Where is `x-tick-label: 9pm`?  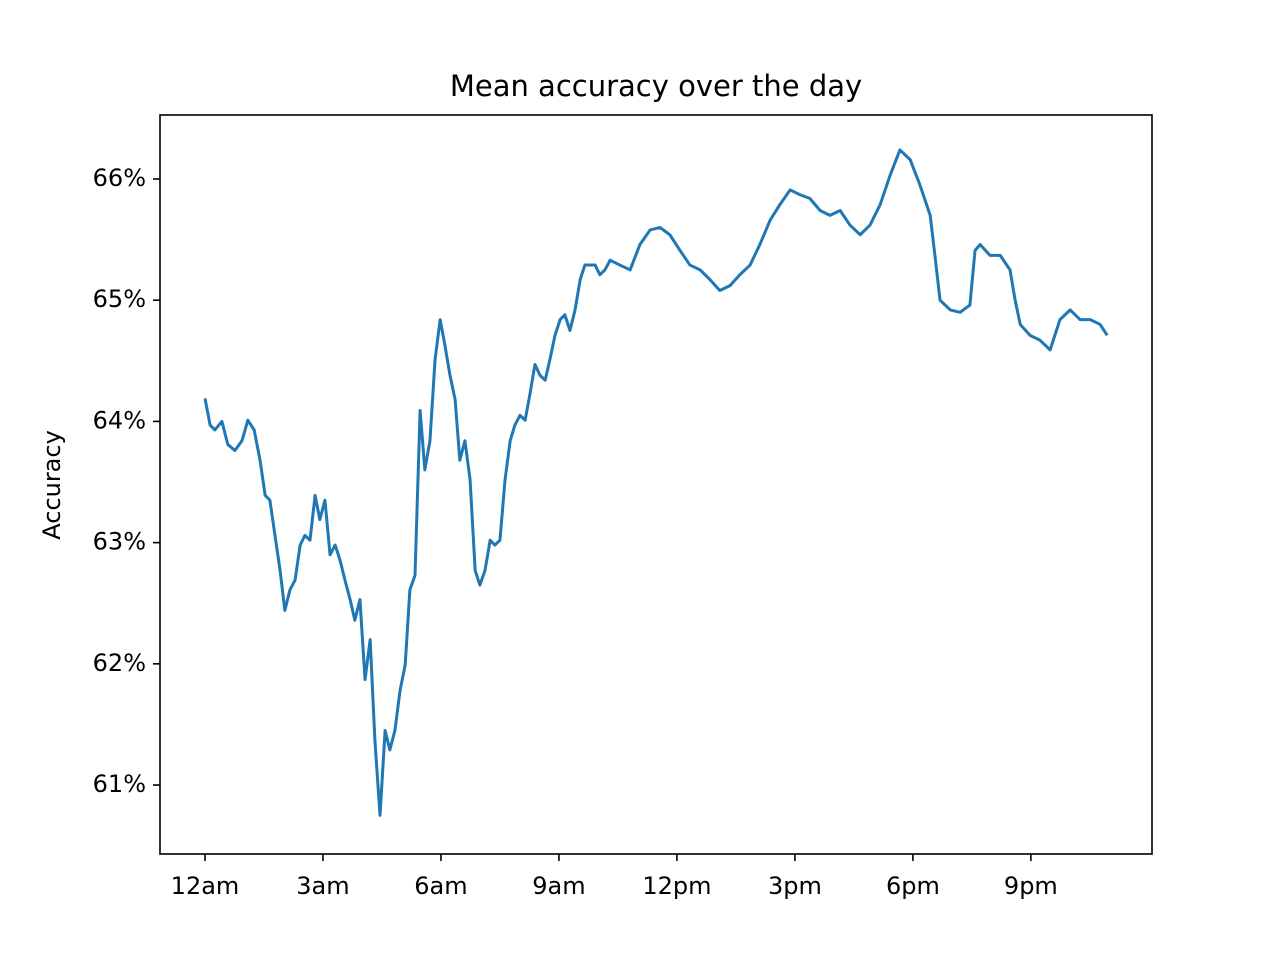 x-tick-label: 9pm is located at coordinates (1031, 886).